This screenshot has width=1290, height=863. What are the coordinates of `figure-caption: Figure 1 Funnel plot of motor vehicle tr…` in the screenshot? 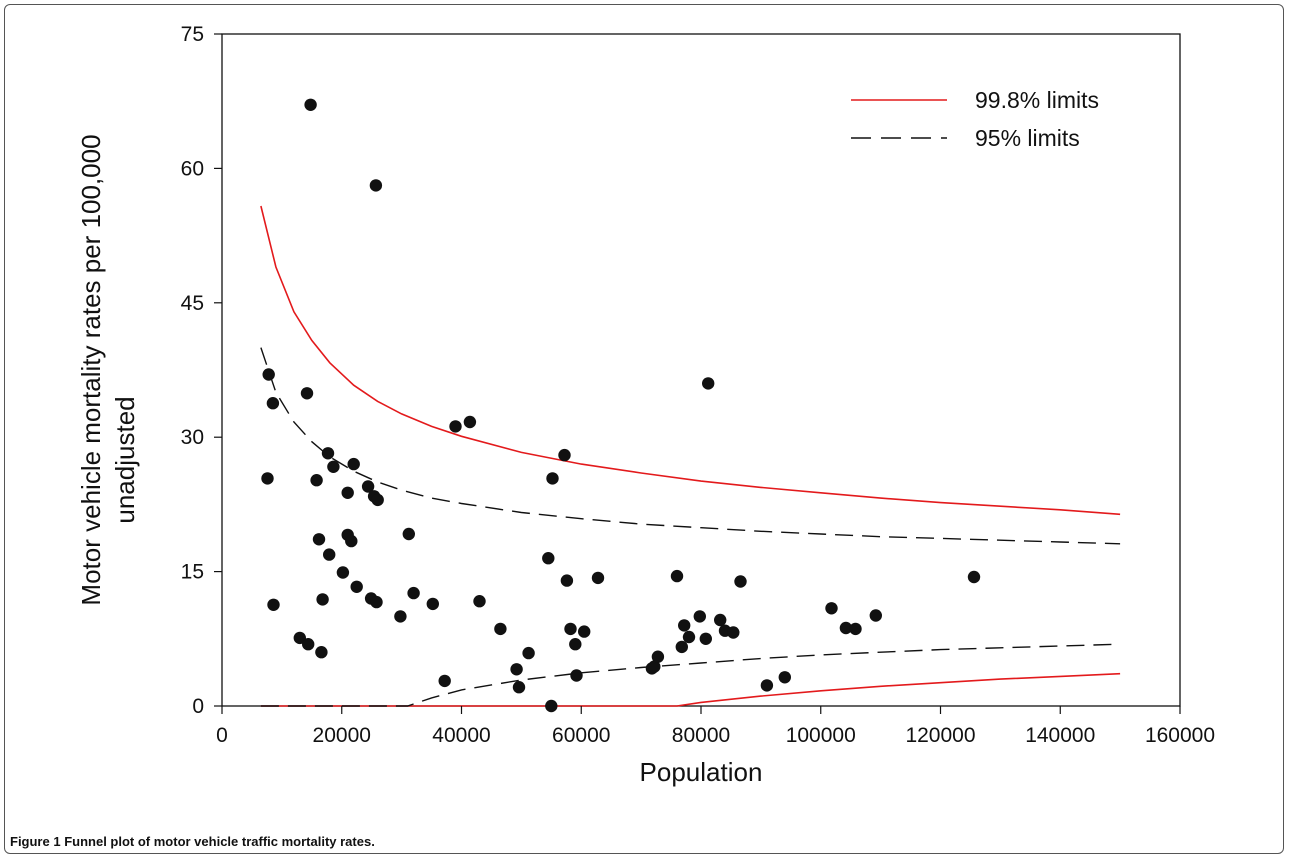 It's located at (192, 841).